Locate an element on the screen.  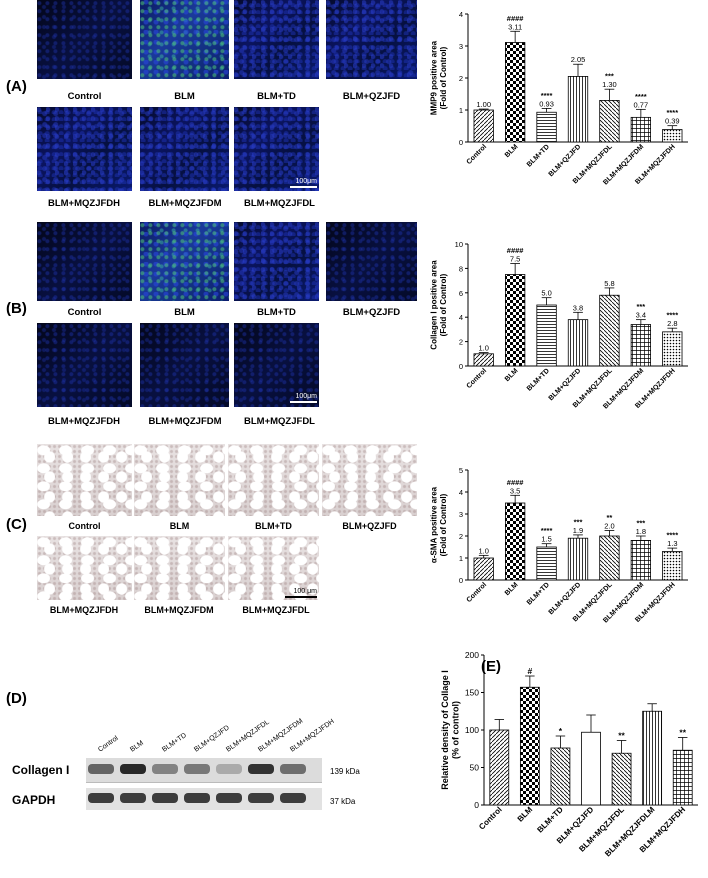
data-label: 0.39 is located at coordinates (672, 121).